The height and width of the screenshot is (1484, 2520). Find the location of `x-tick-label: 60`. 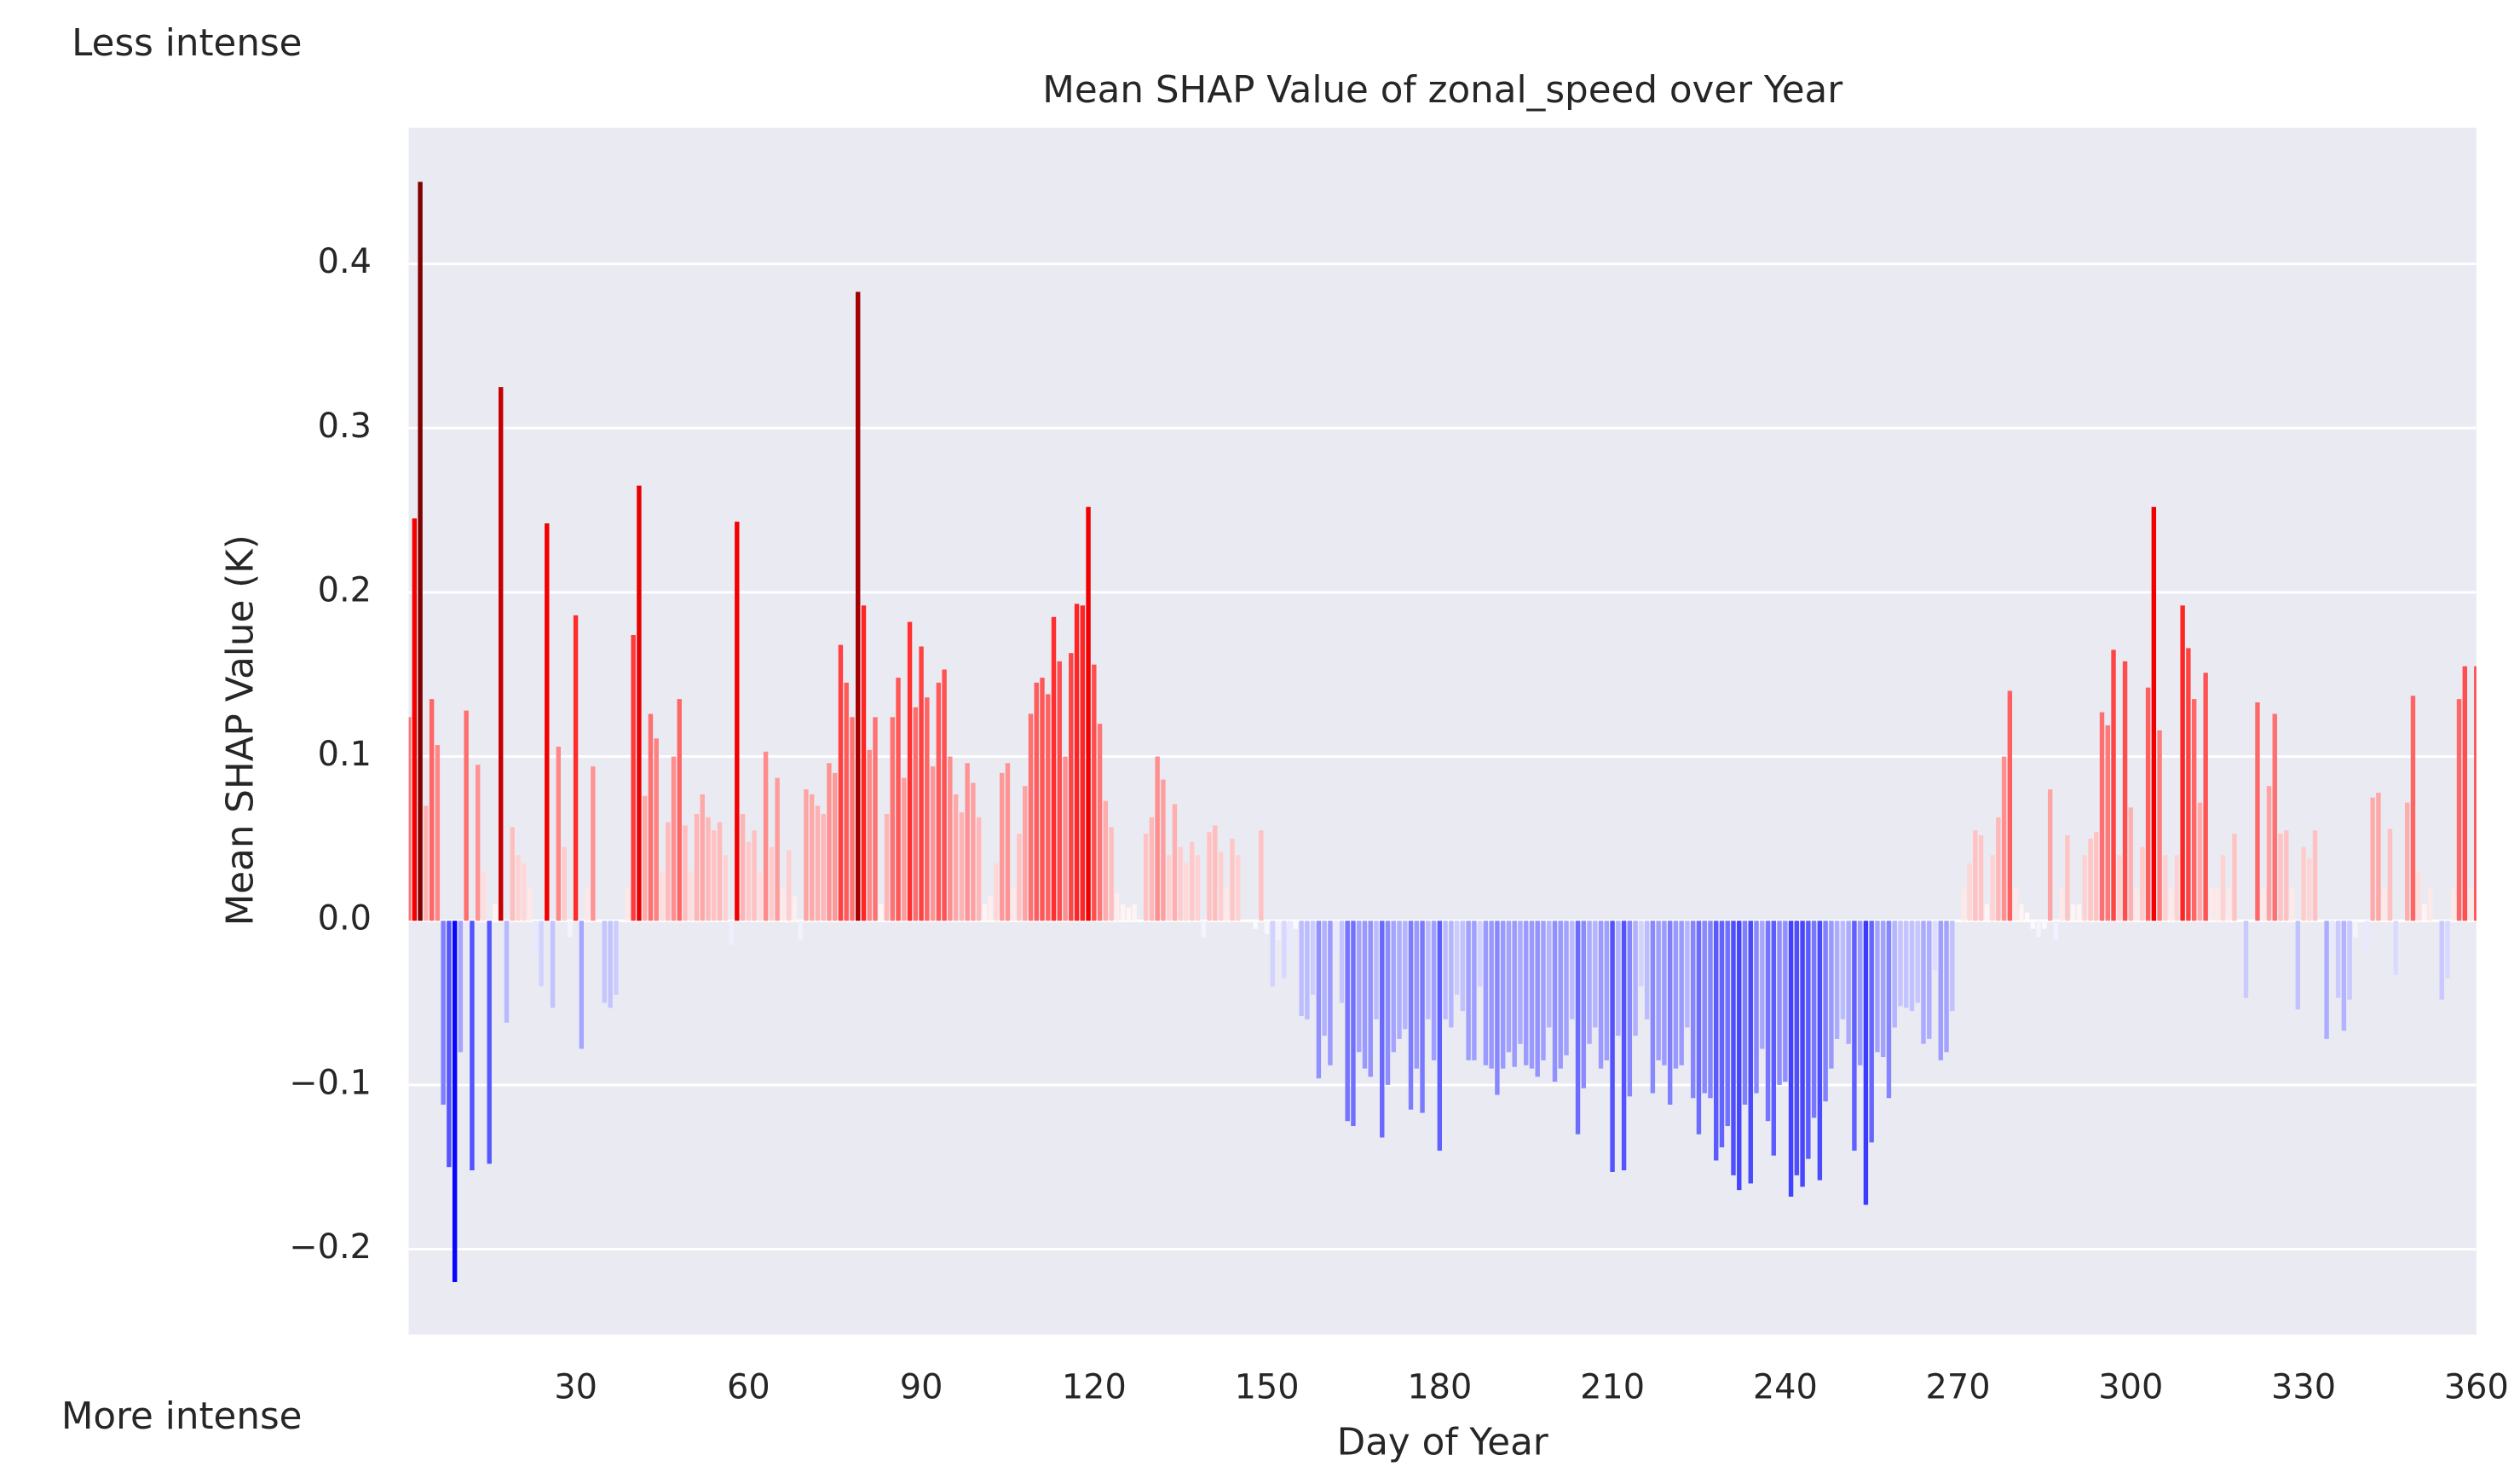

x-tick-label: 60 is located at coordinates (749, 1387).